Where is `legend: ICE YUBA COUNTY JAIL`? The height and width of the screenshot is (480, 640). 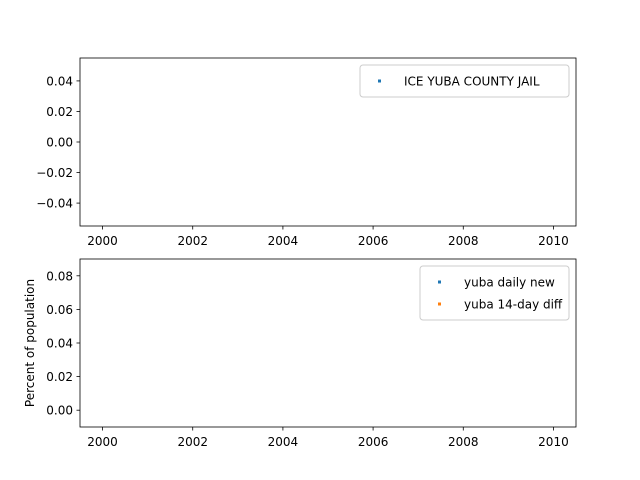
legend: ICE YUBA COUNTY JAIL is located at coordinates (464, 81).